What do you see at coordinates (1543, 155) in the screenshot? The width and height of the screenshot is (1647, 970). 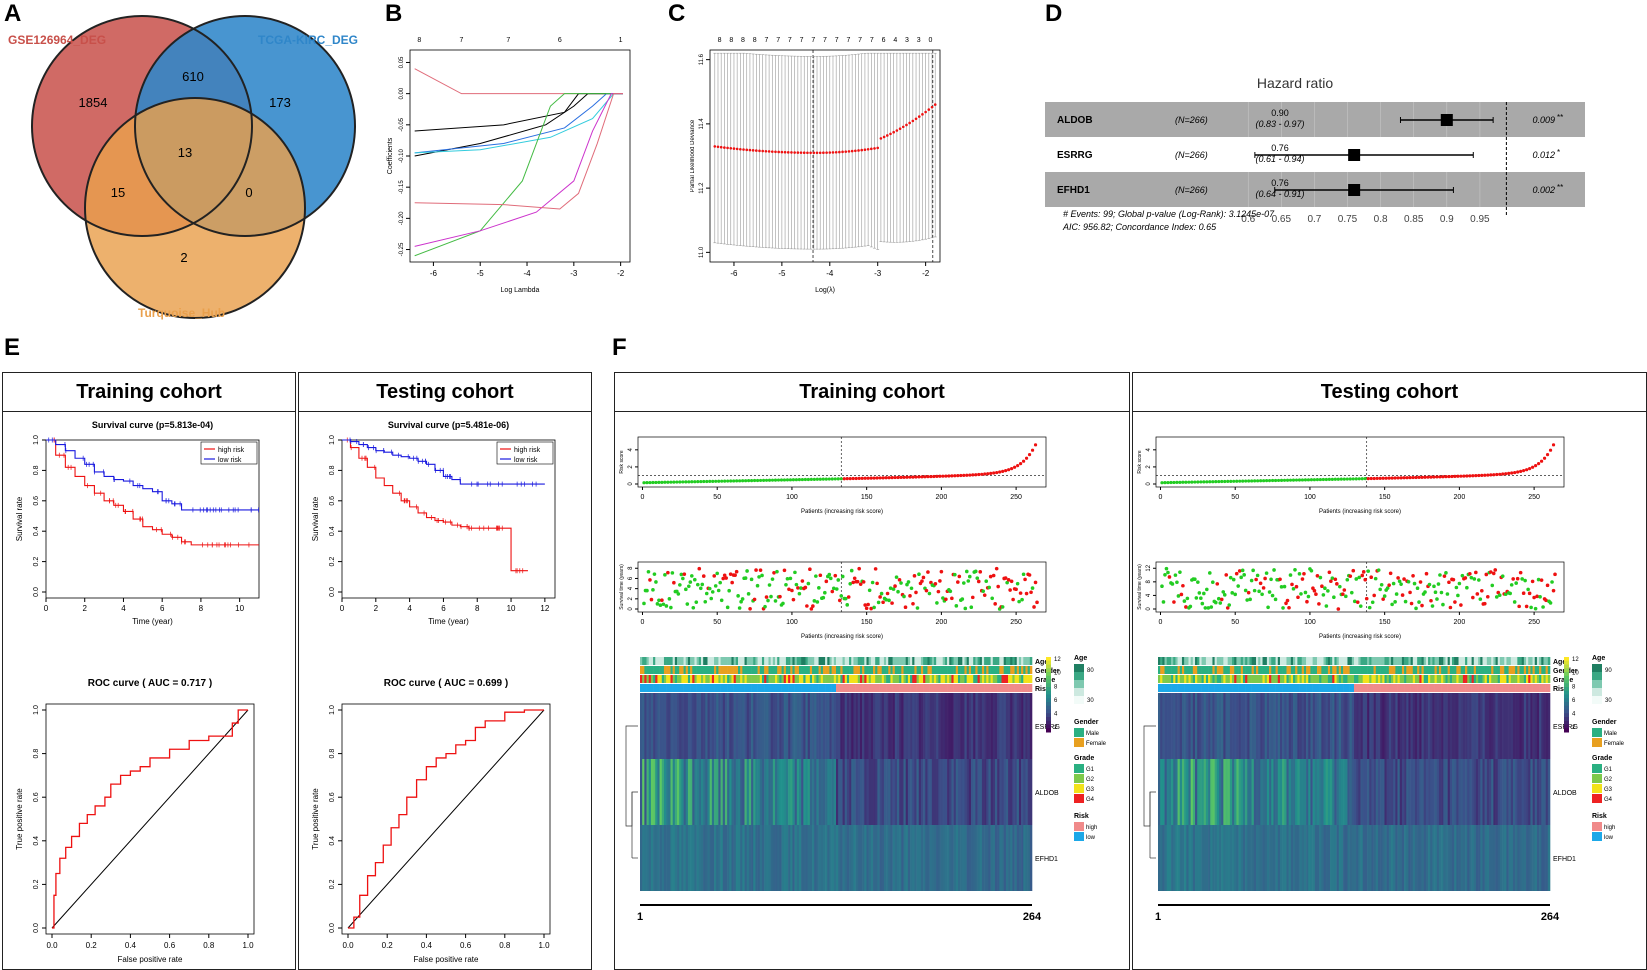 I see `forest-p: 0.012` at bounding box center [1543, 155].